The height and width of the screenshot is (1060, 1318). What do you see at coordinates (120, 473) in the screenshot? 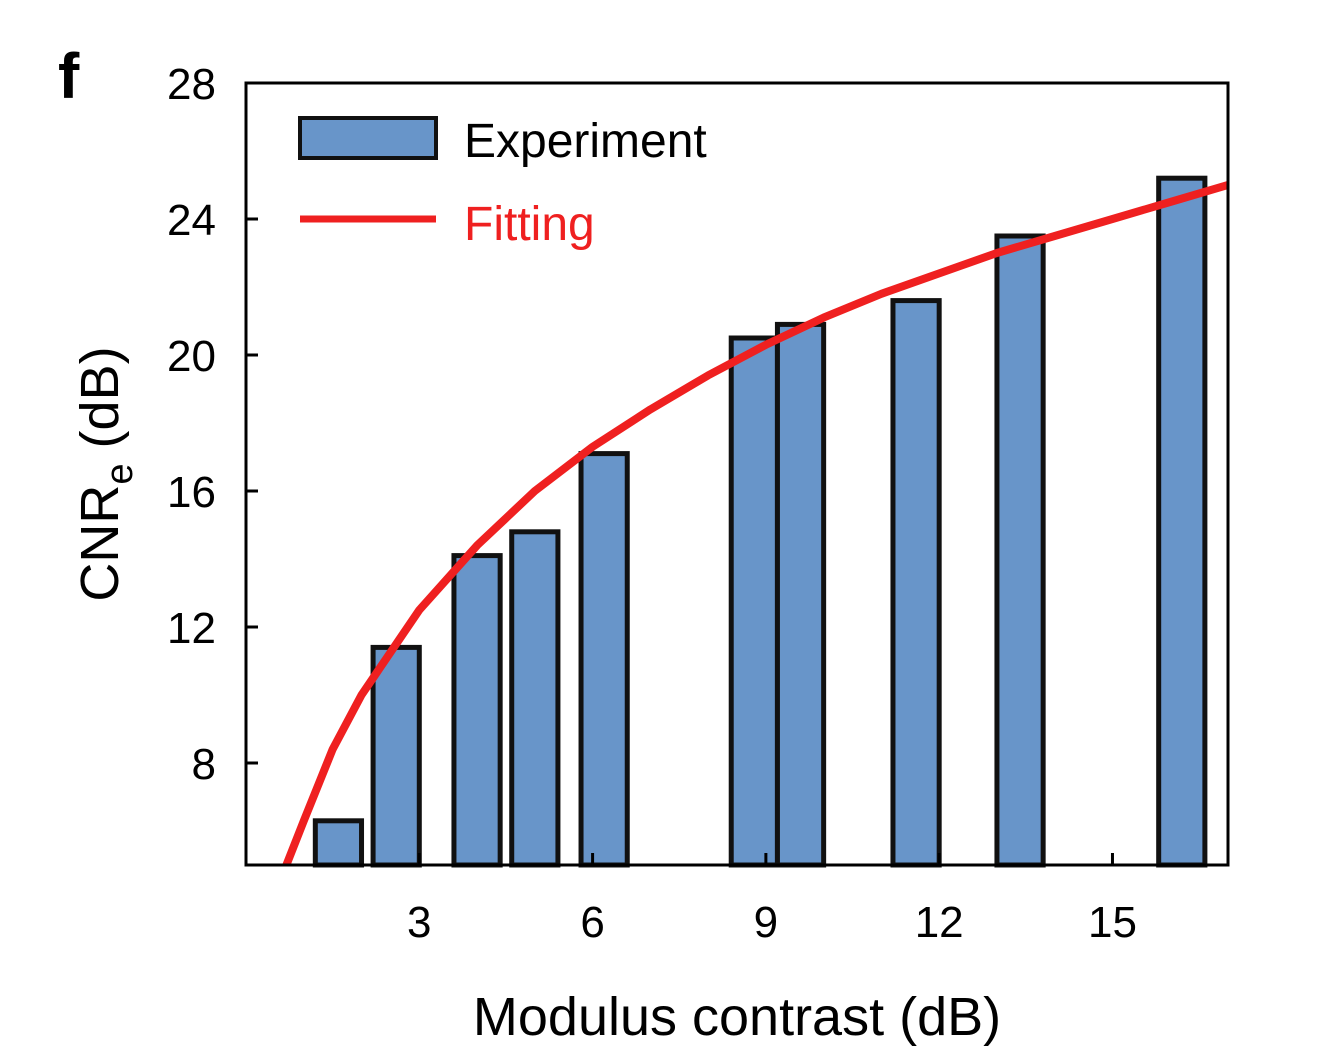
I see `y-axis-title-subscript: e` at bounding box center [120, 473].